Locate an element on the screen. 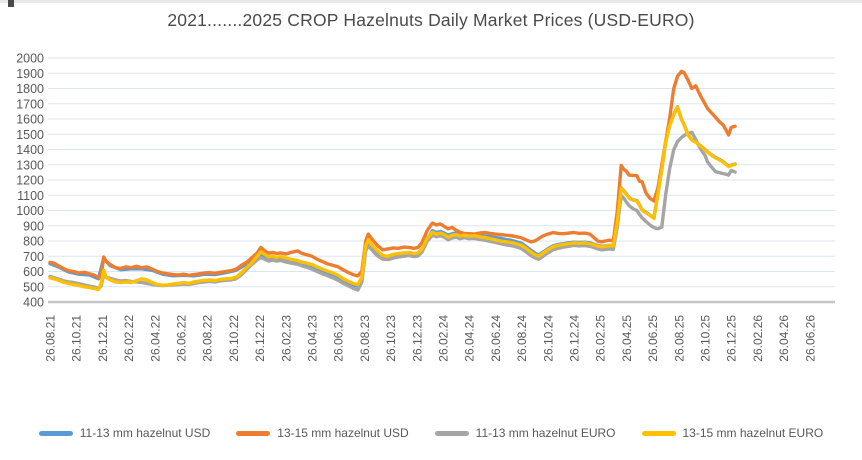 This screenshot has height=460, width=862. x-axis-tick-label: 26.08.24 is located at coordinates (522, 338).